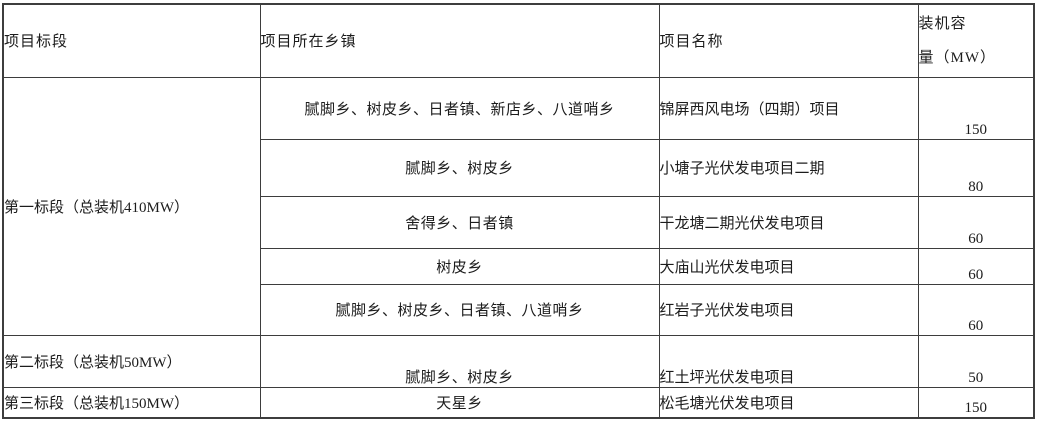 The width and height of the screenshot is (1037, 422). What do you see at coordinates (976, 167) in the screenshot?
I see `capacity-cell: 80` at bounding box center [976, 167].